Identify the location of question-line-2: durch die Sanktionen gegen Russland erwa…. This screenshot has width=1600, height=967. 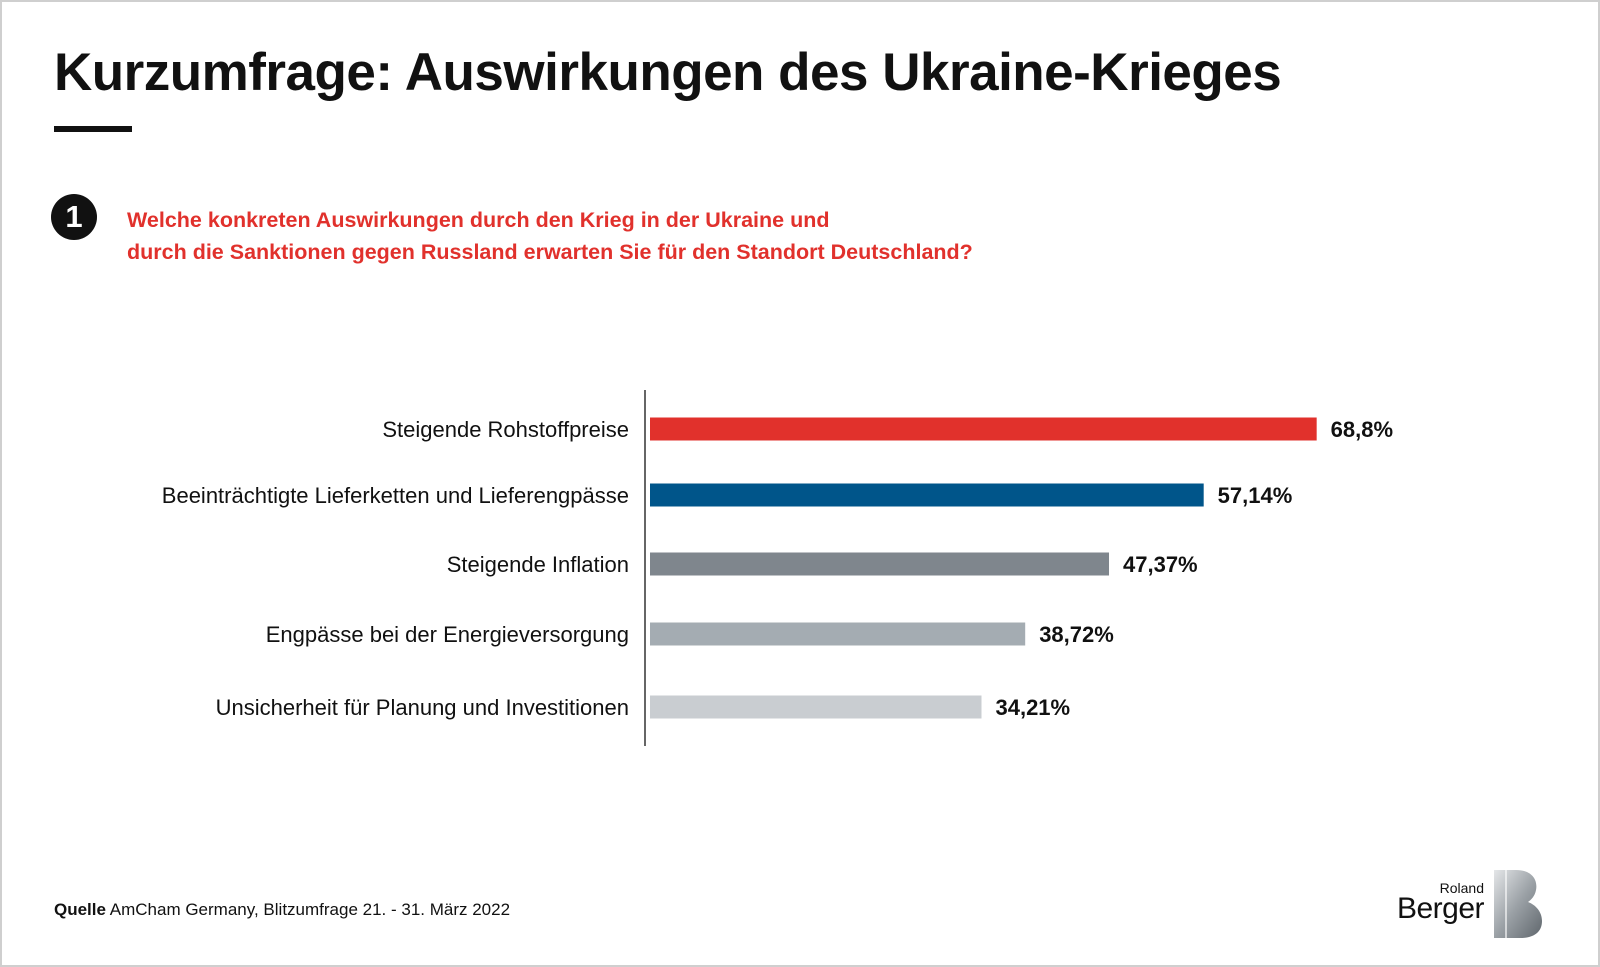
(550, 252).